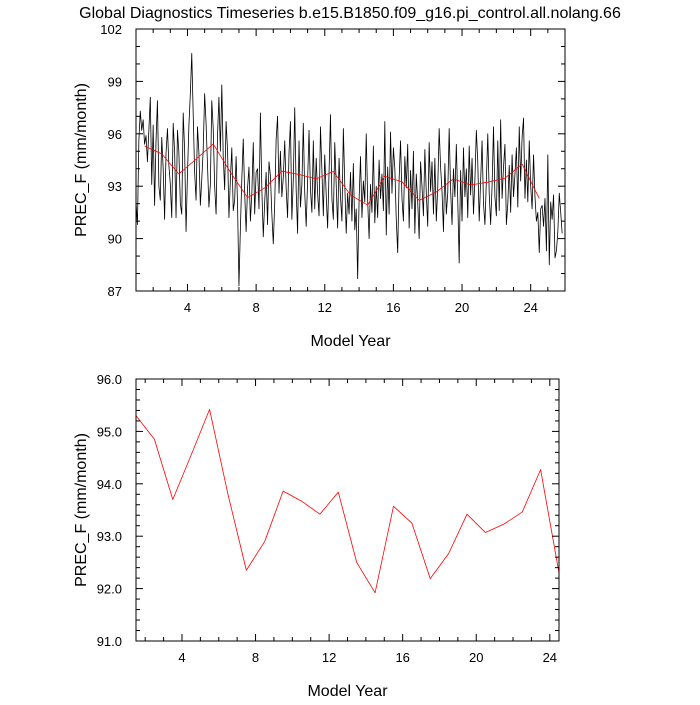 The height and width of the screenshot is (705, 700). What do you see at coordinates (109, 431) in the screenshot?
I see `y-tick-label-1: 95.0` at bounding box center [109, 431].